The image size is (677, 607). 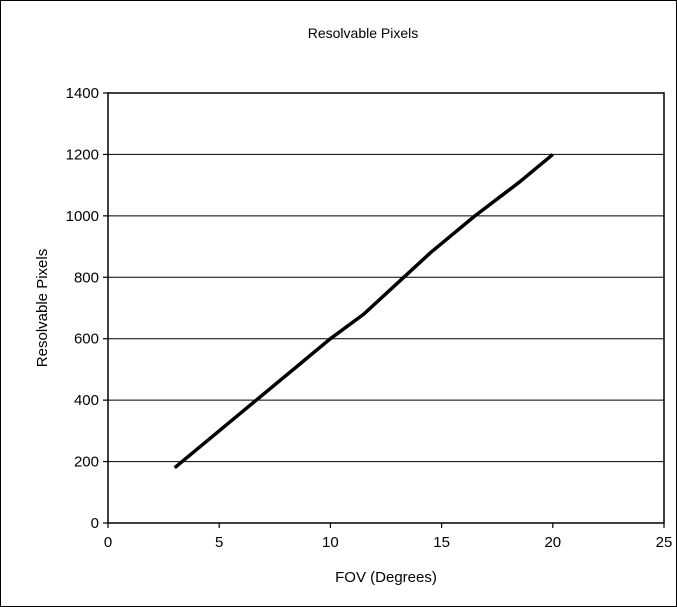 I want to click on chart-title: Resolvable Pixels, so click(x=363, y=33).